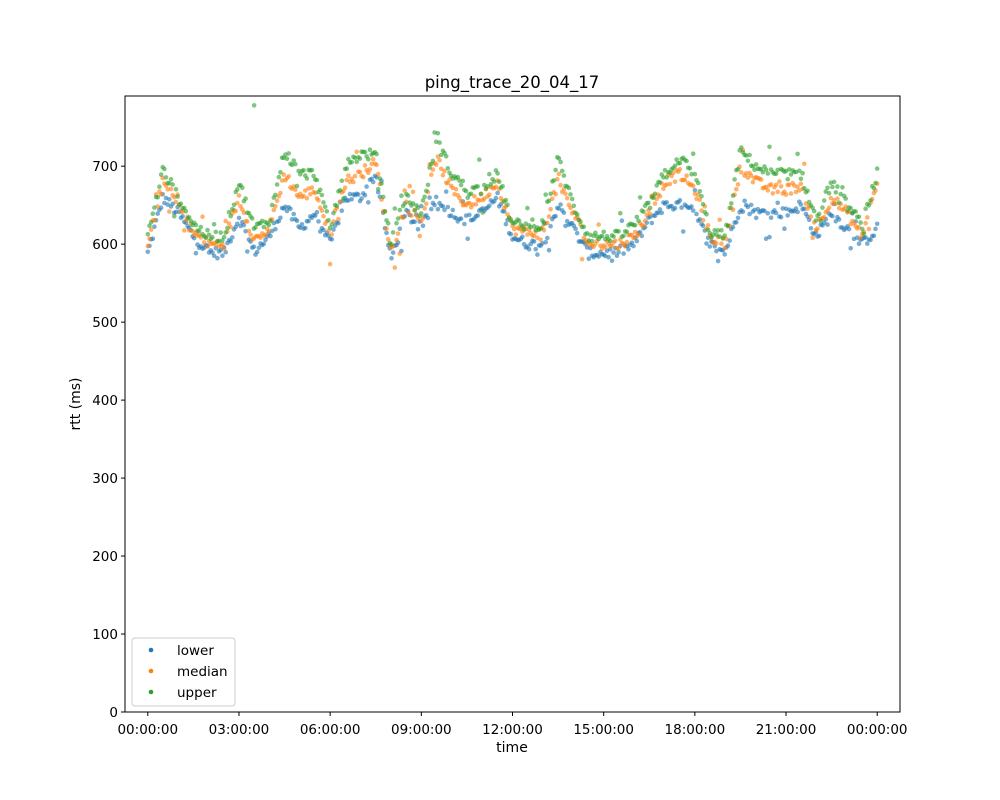 The width and height of the screenshot is (1000, 800). What do you see at coordinates (113, 713) in the screenshot?
I see `y-tick-label: 0` at bounding box center [113, 713].